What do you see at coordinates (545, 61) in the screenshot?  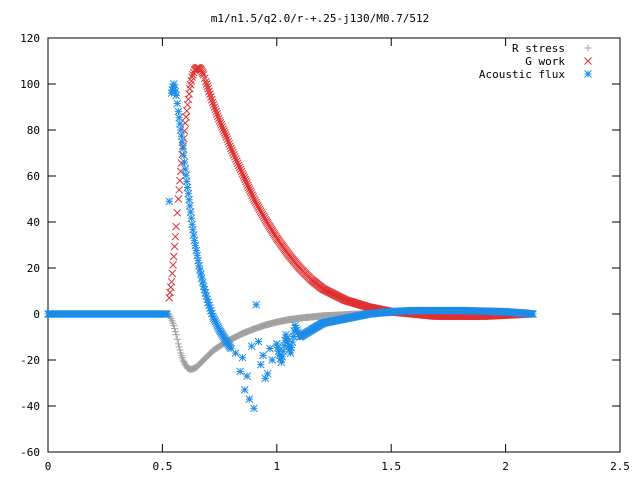 I see `legend-label: G work` at bounding box center [545, 61].